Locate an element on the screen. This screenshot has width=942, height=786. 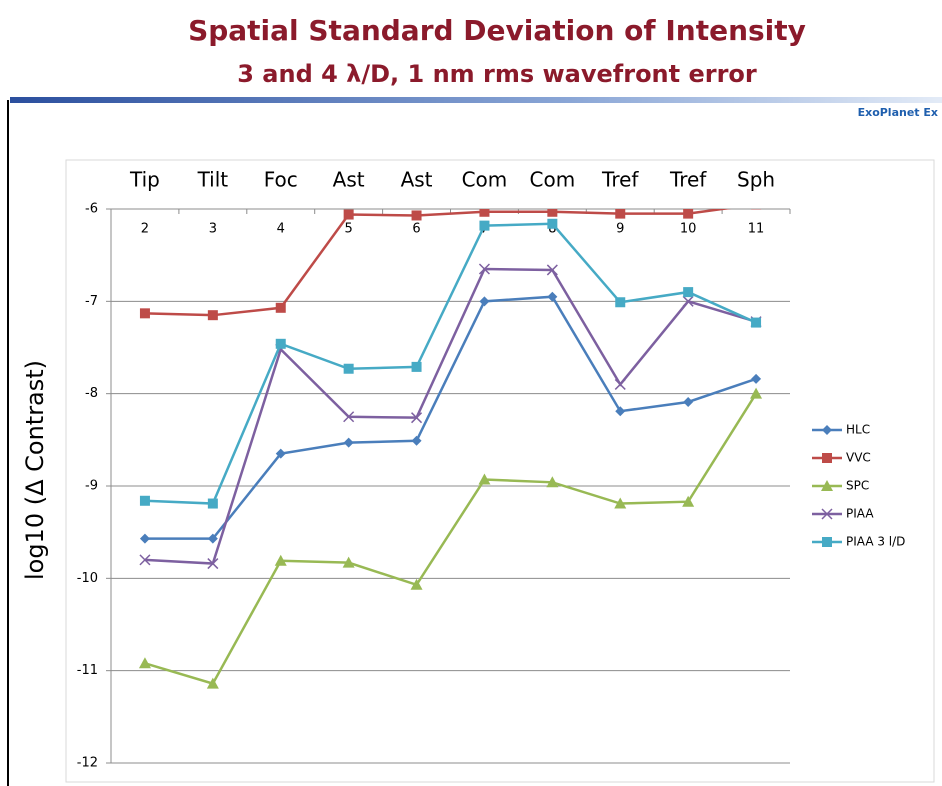
legend-label: HLC is located at coordinates (858, 430).